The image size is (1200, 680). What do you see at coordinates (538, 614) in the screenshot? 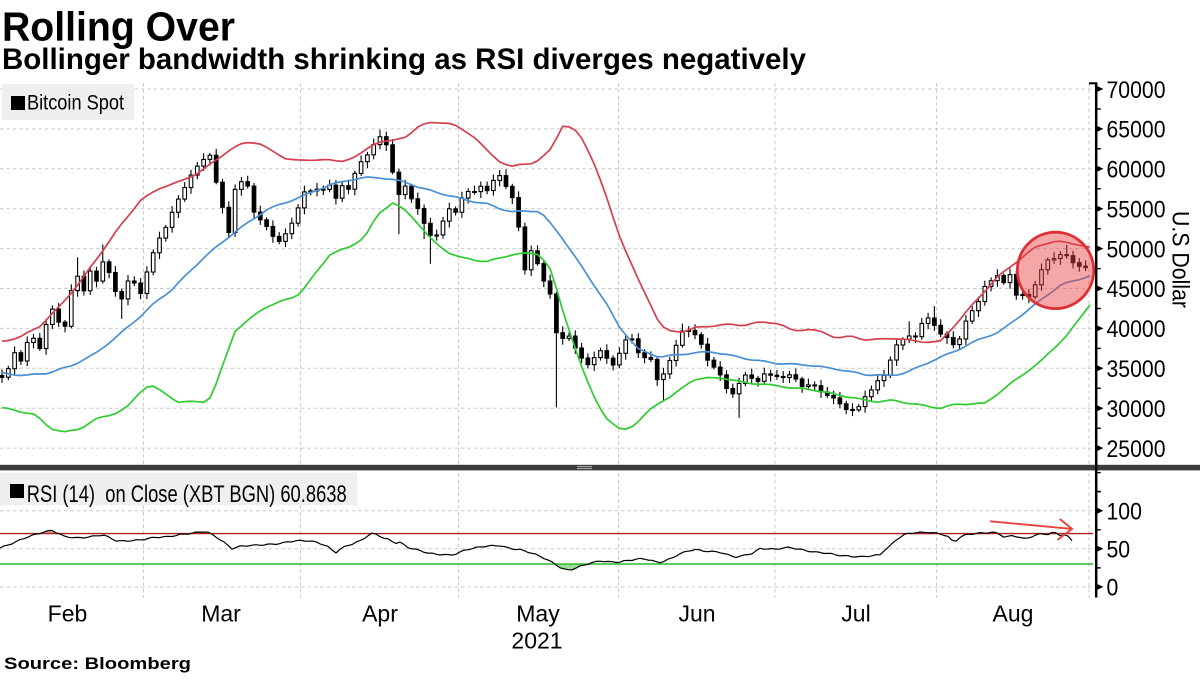
I see `svg-text: May` at bounding box center [538, 614].